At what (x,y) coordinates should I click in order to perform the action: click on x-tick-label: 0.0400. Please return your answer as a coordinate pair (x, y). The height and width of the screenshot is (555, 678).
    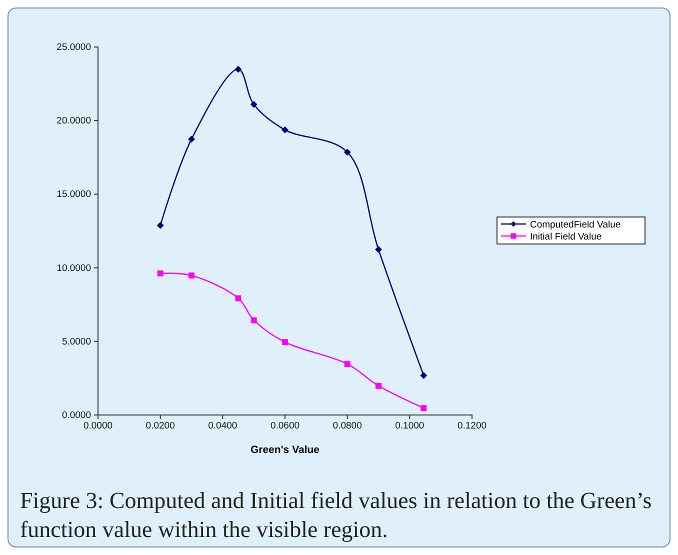
    Looking at the image, I should click on (223, 426).